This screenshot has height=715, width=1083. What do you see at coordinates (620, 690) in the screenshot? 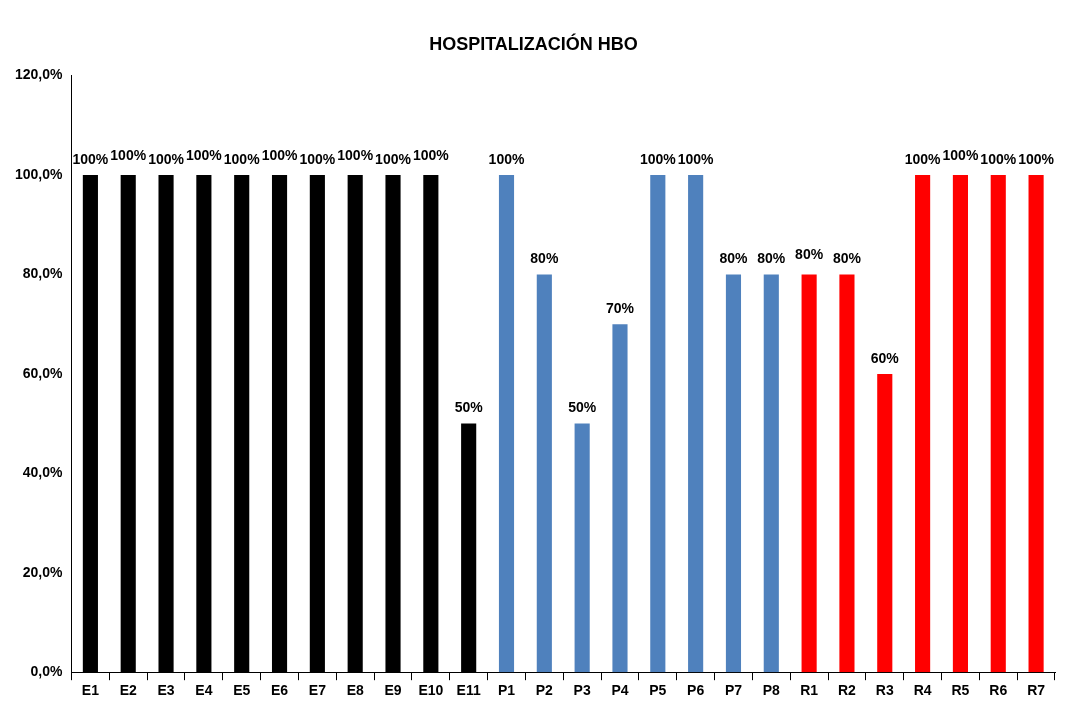
I see `x-tick-label: P4` at bounding box center [620, 690].